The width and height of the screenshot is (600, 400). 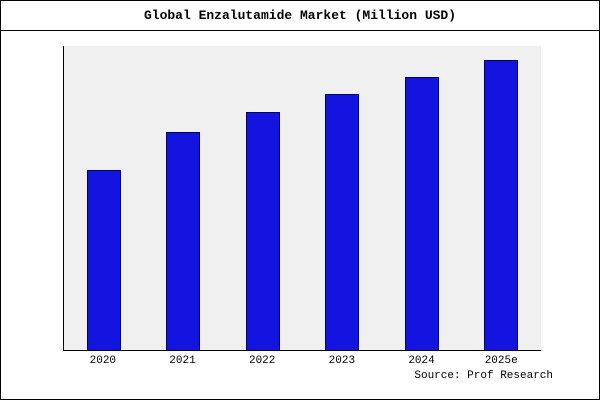 I want to click on x-tick-label-2024: 2024, so click(x=421, y=361).